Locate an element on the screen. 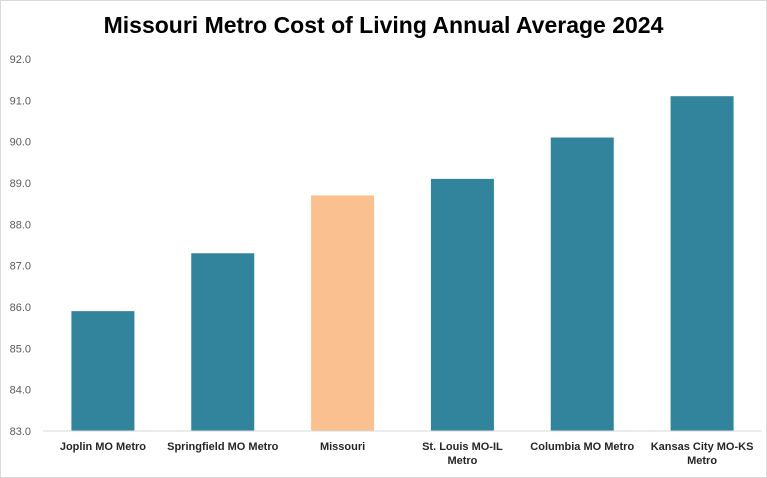 Image resolution: width=767 pixels, height=478 pixels. bar-columbia-mo-metro is located at coordinates (582, 284).